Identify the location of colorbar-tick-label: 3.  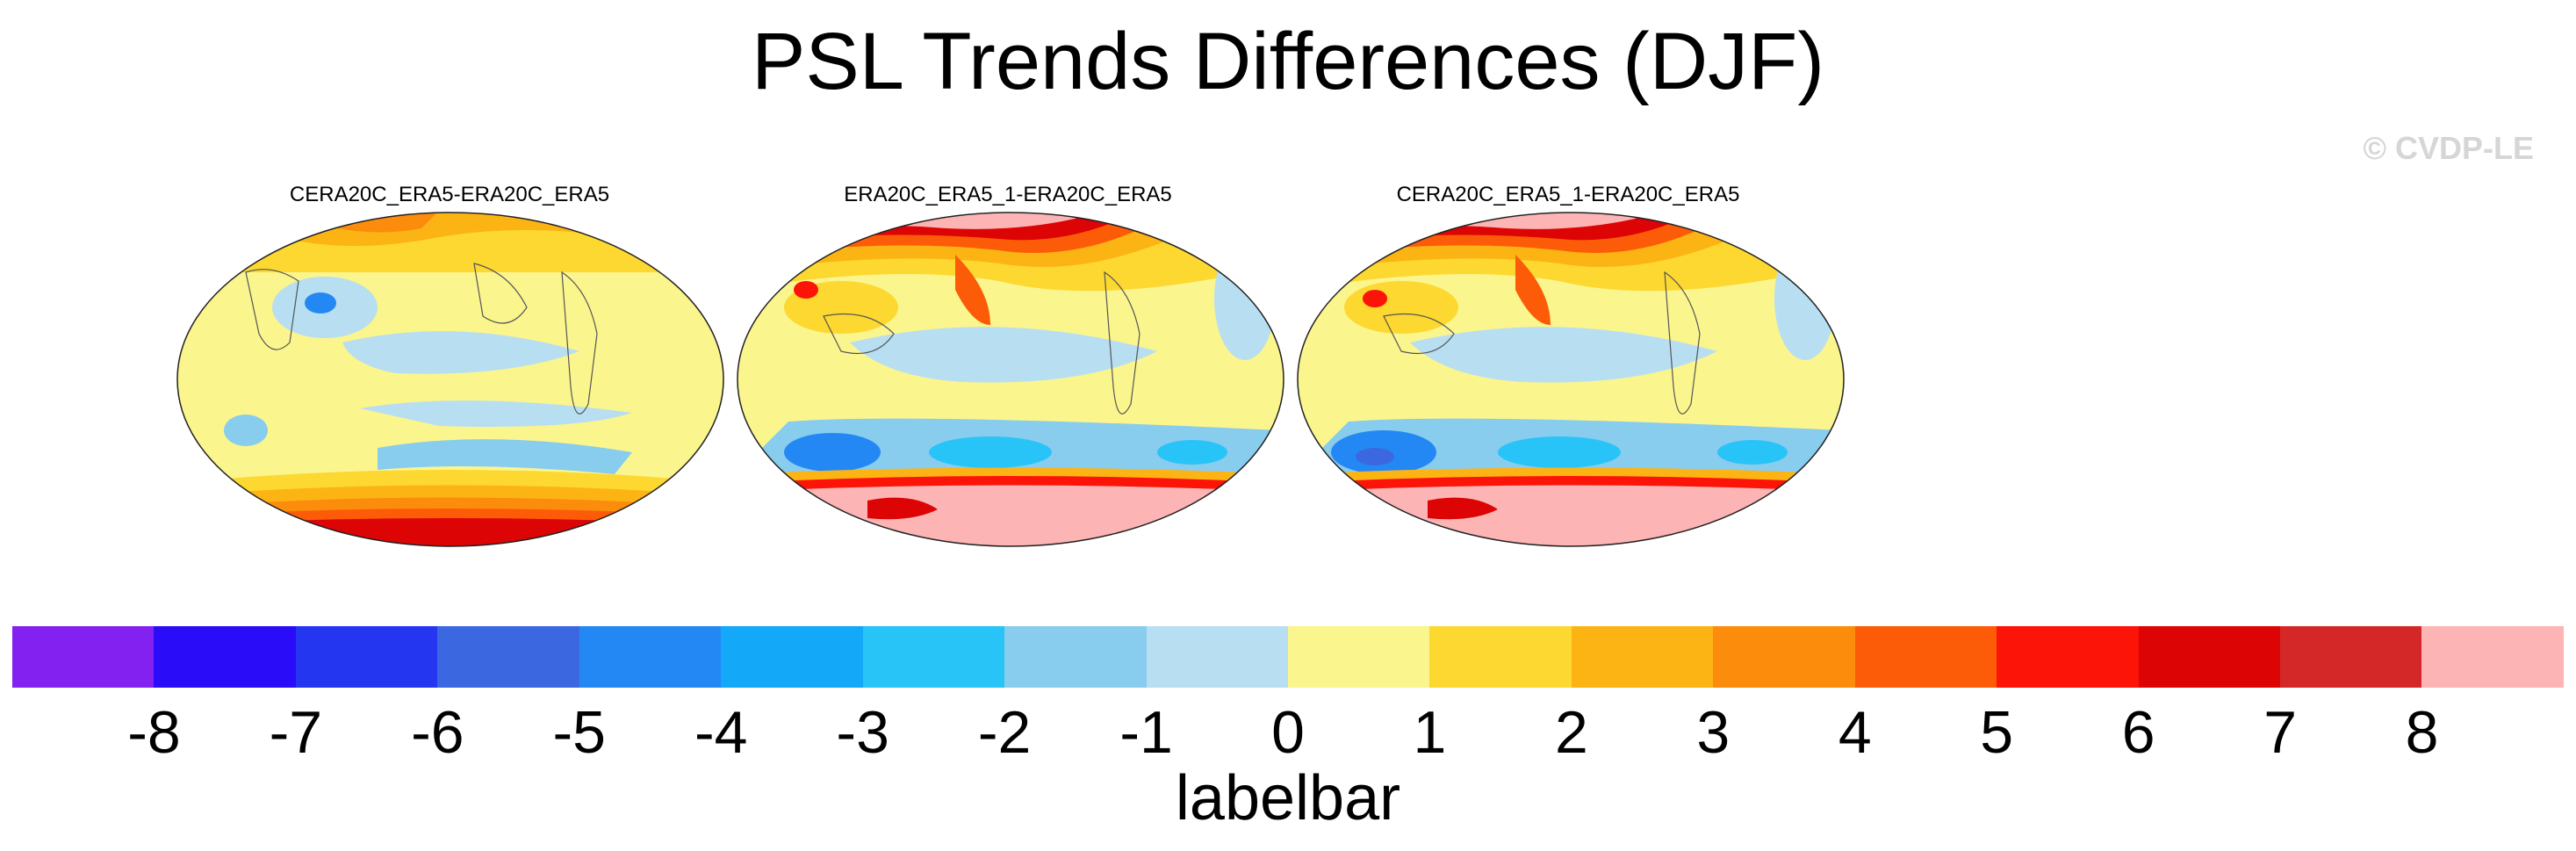
(1713, 732).